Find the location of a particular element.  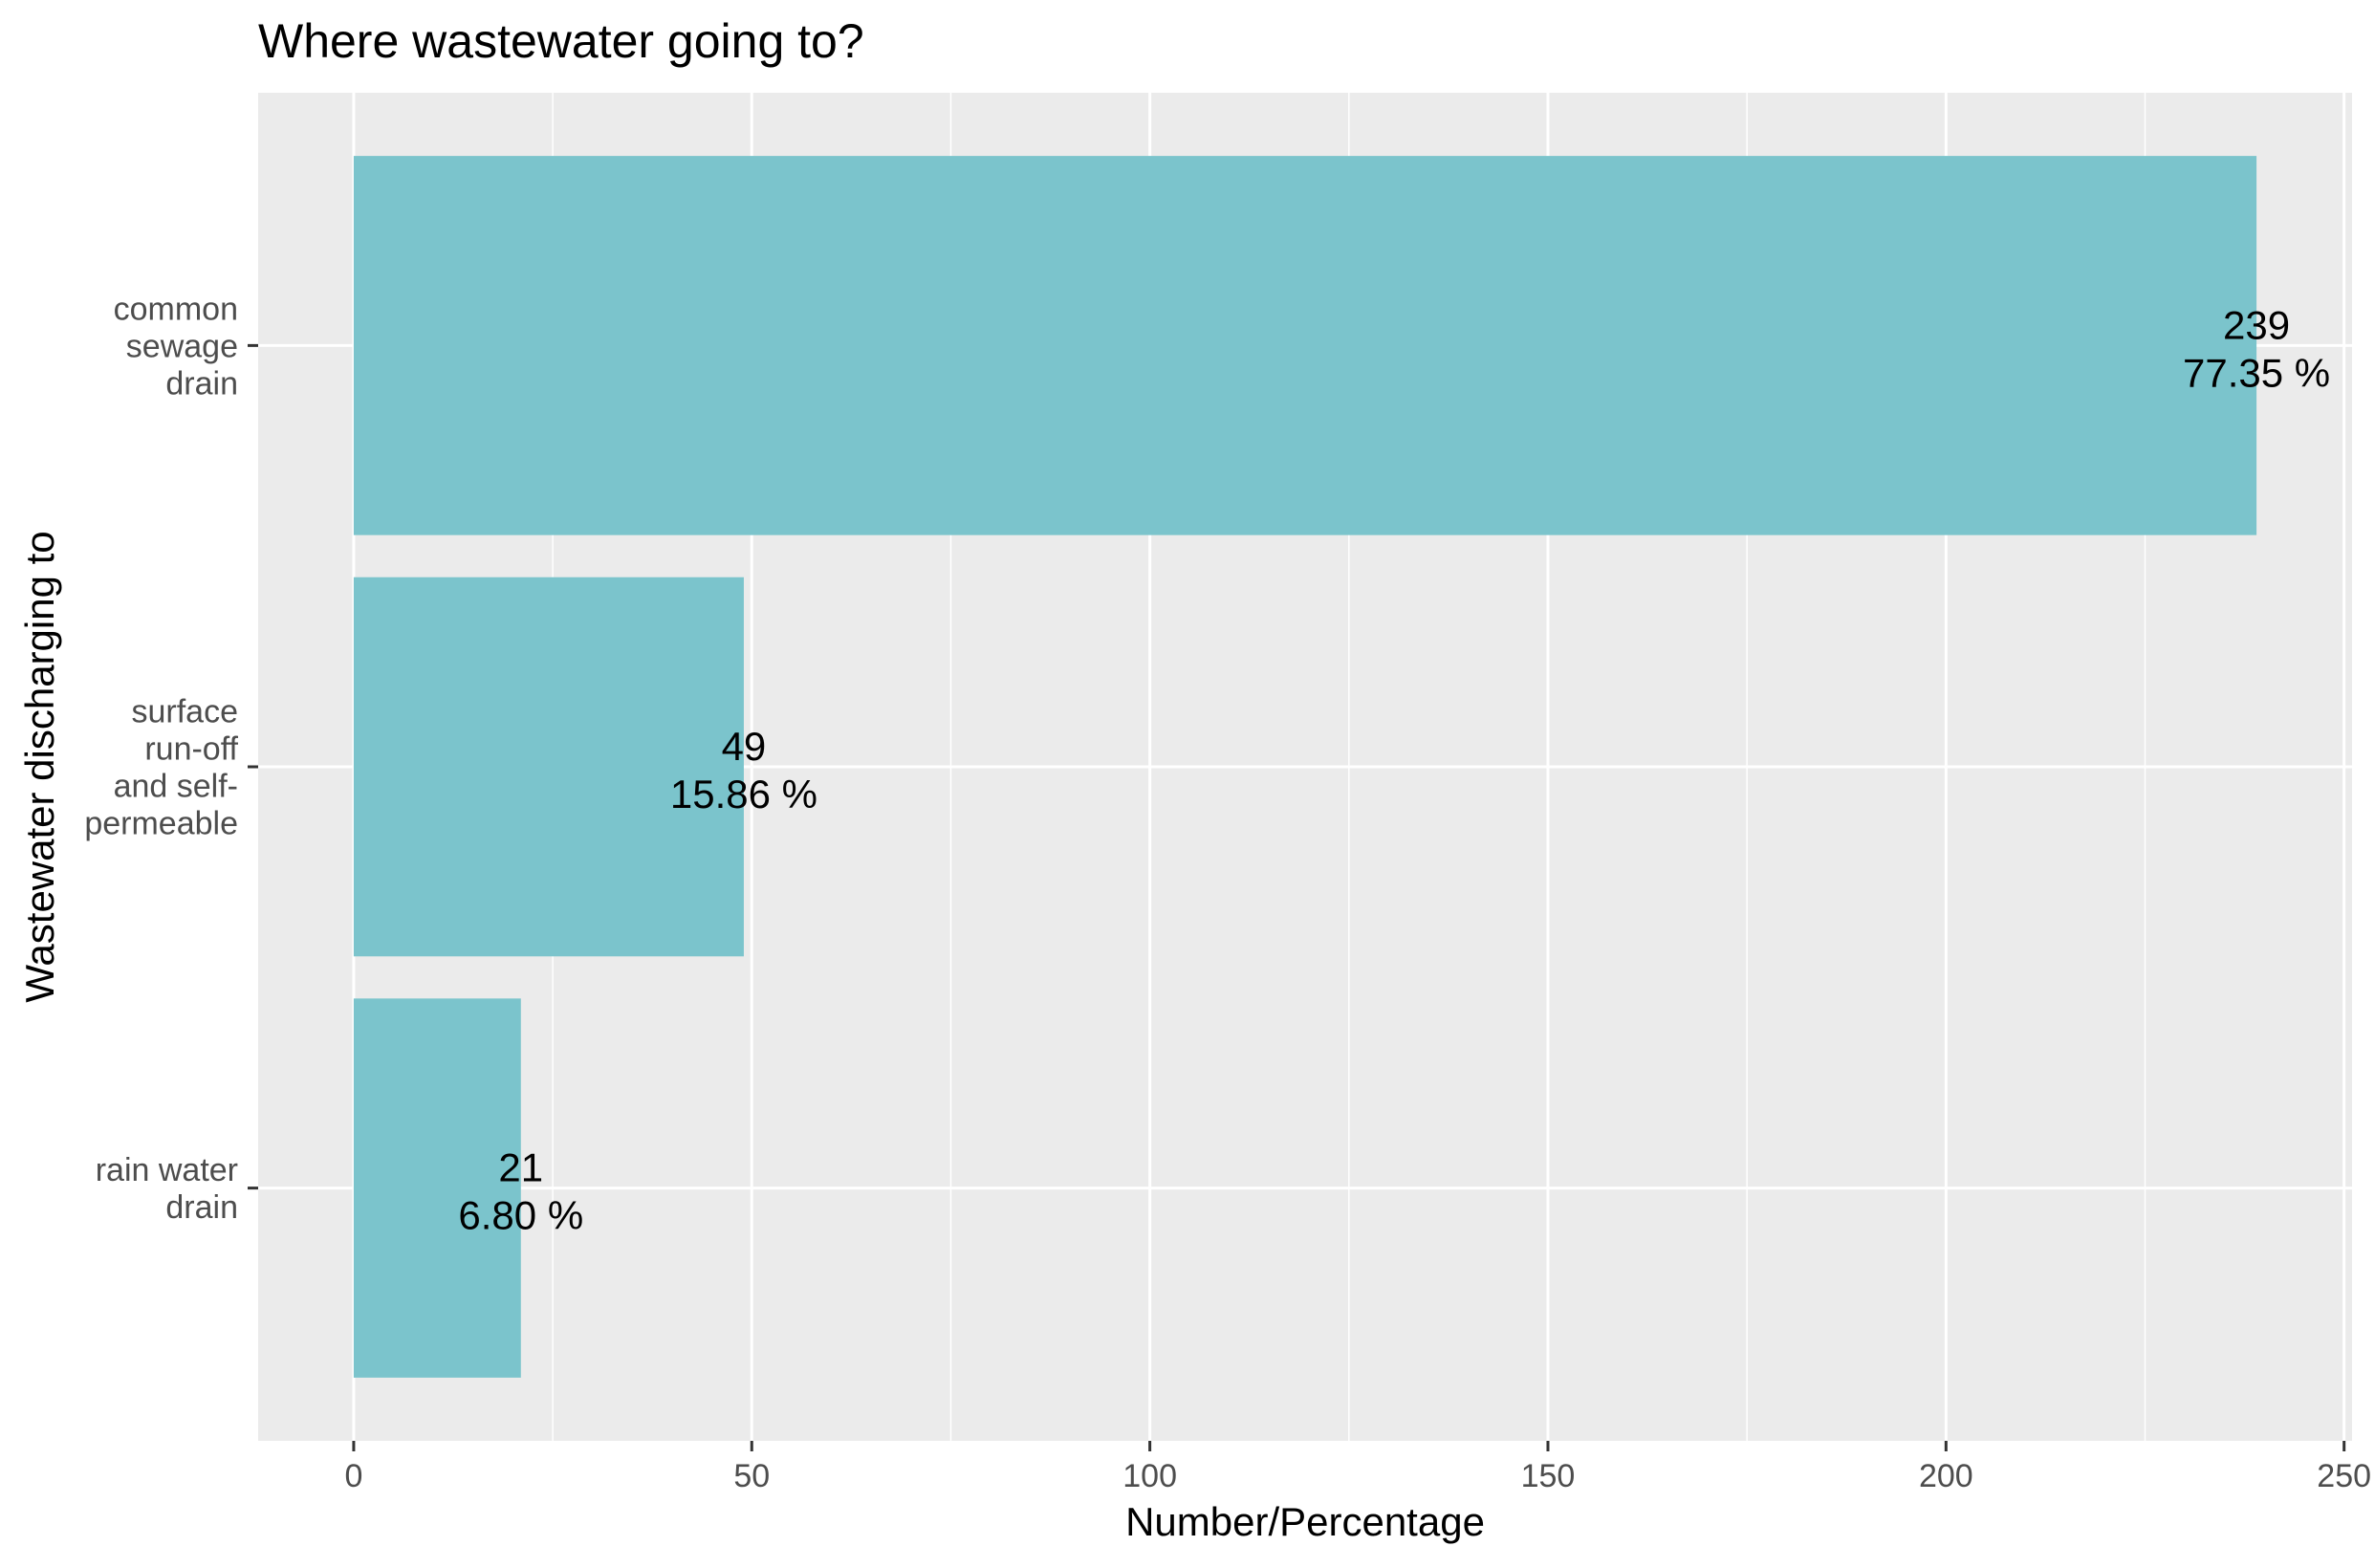

x-axis-ticks: 0 50 100 150 200 250 is located at coordinates (1357, 1467).